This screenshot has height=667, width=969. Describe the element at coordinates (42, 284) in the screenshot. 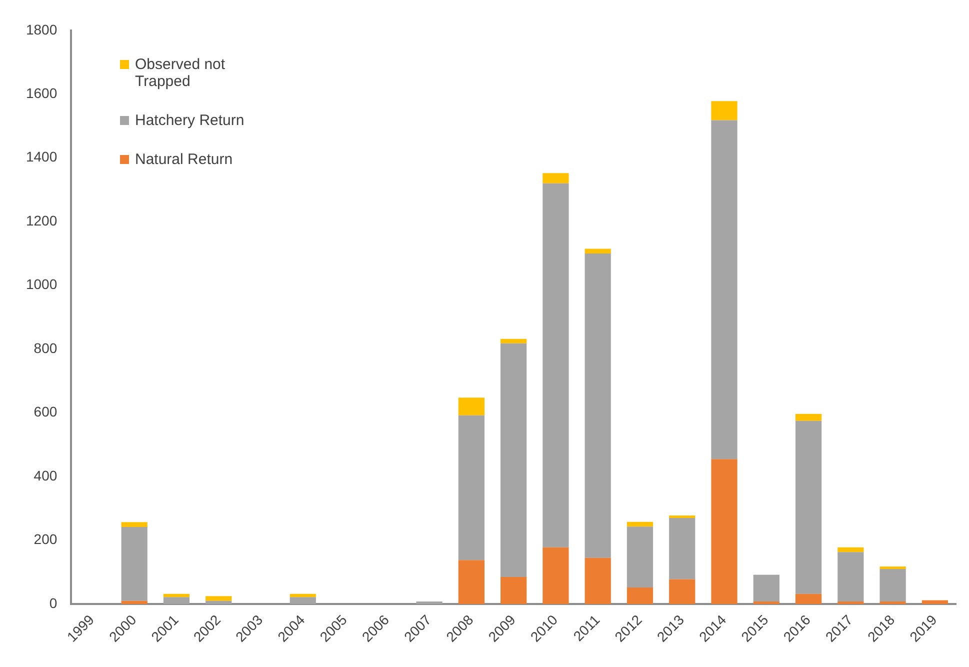

I see `y-tick-label: 1000` at that location.